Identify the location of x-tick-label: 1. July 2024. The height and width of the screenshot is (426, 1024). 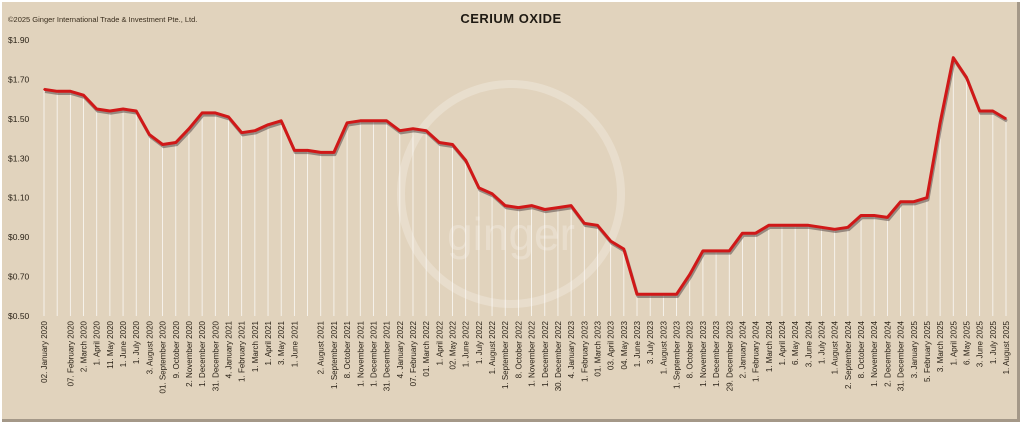
(822, 342).